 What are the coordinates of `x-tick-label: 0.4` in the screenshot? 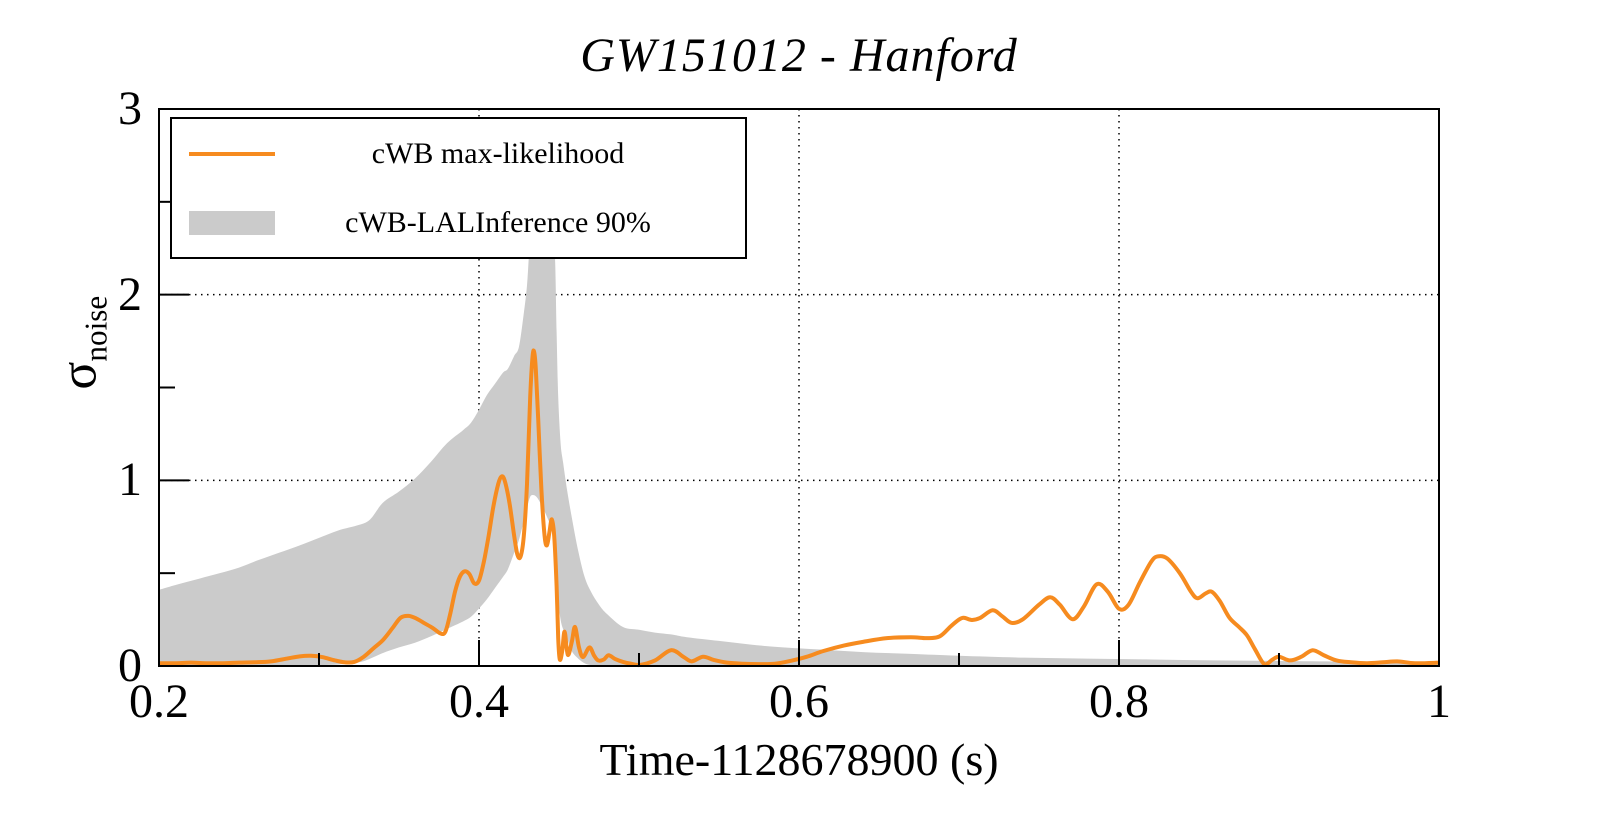 It's located at (479, 701).